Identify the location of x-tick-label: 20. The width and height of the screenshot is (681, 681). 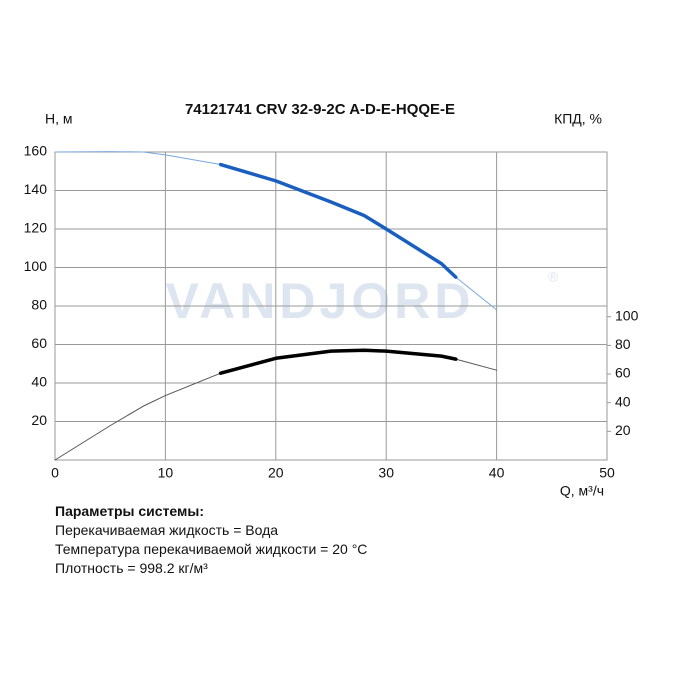
(276, 473).